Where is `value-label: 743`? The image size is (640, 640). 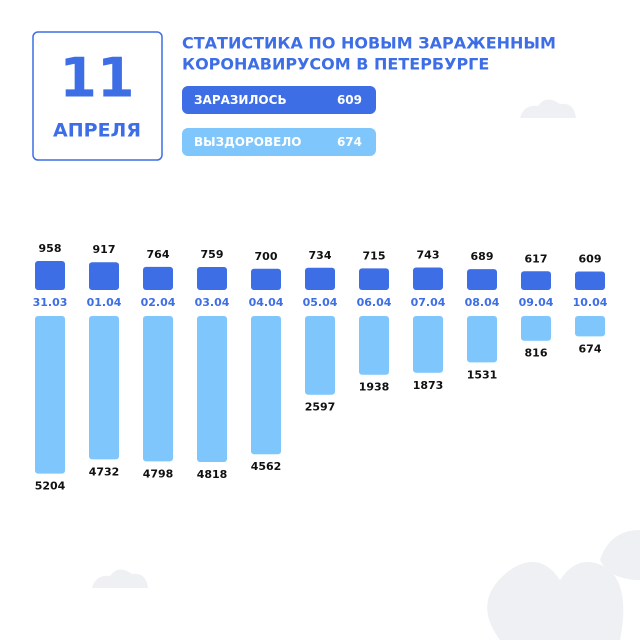 value-label: 743 is located at coordinates (428, 254).